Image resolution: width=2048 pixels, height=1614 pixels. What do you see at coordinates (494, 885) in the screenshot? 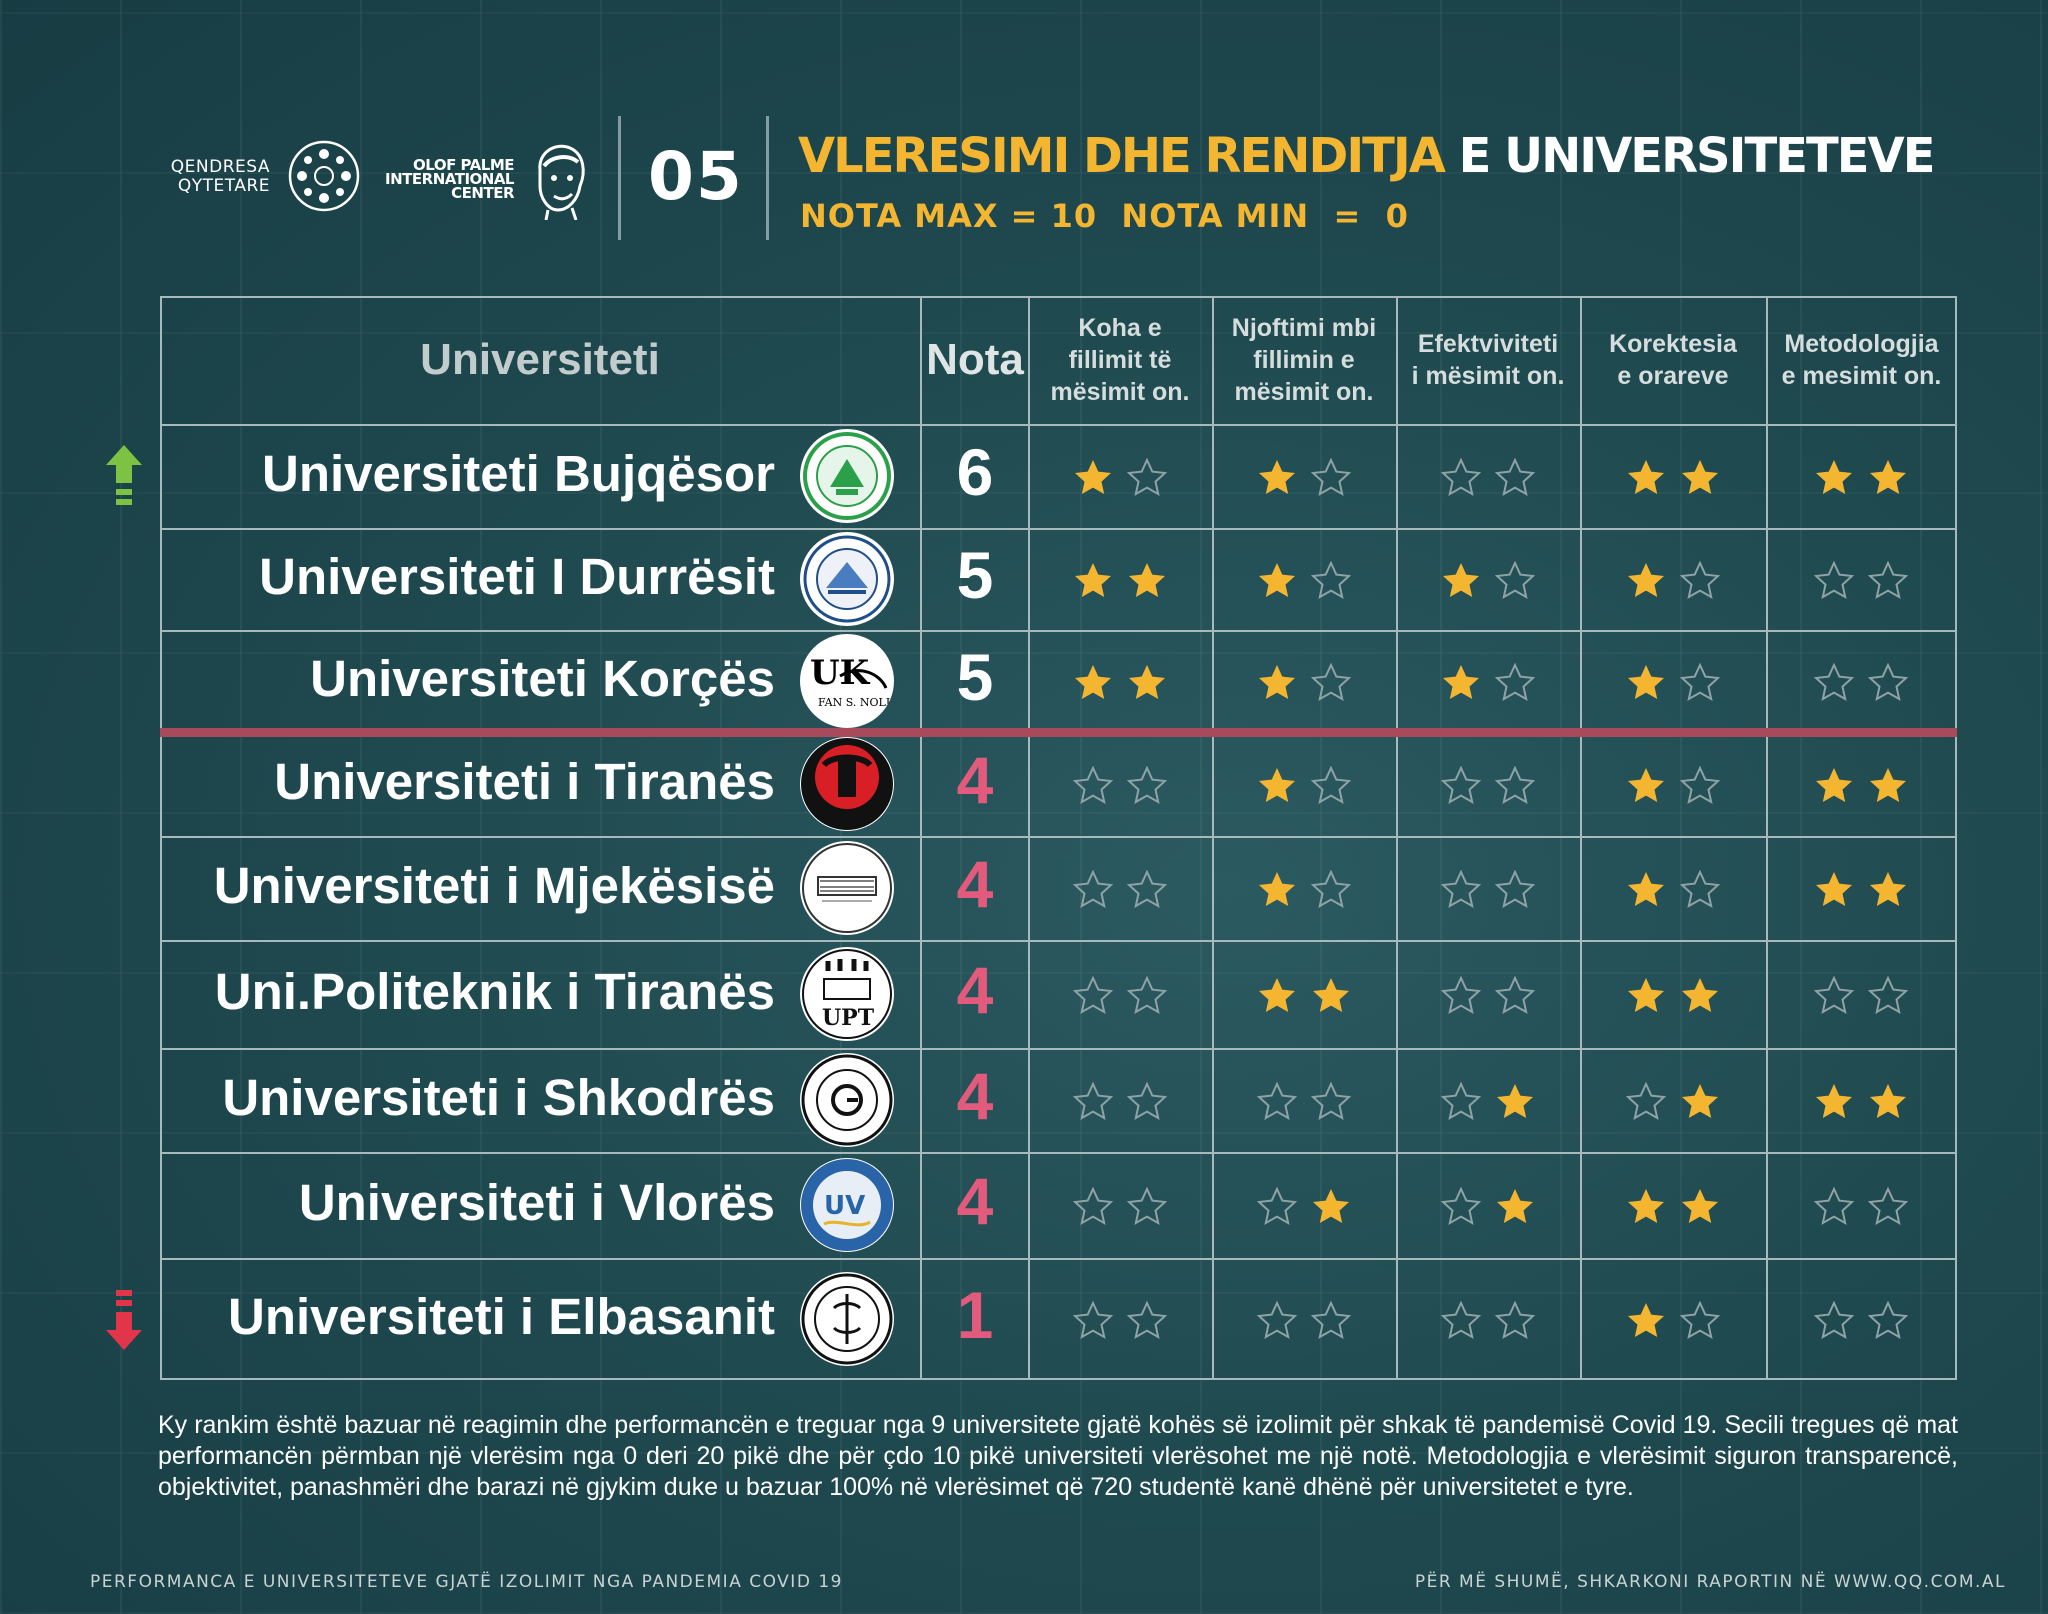
I see `university-name: Universiteti i Mjekësisë` at bounding box center [494, 885].